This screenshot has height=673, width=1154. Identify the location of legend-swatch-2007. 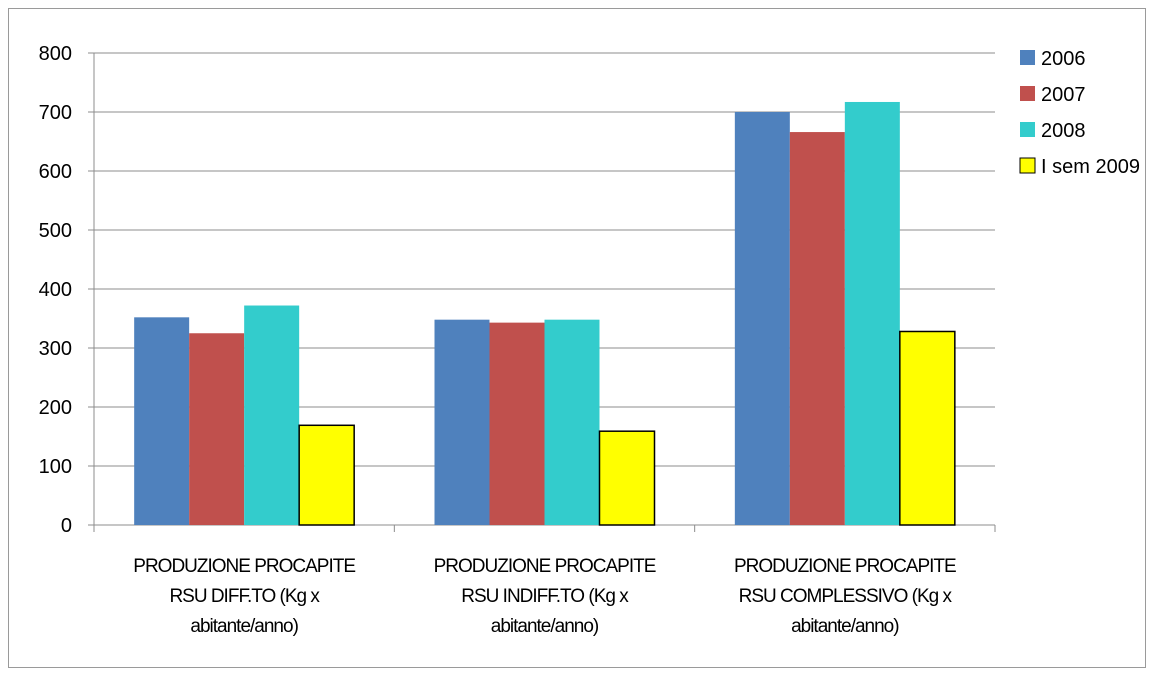
(1027, 93).